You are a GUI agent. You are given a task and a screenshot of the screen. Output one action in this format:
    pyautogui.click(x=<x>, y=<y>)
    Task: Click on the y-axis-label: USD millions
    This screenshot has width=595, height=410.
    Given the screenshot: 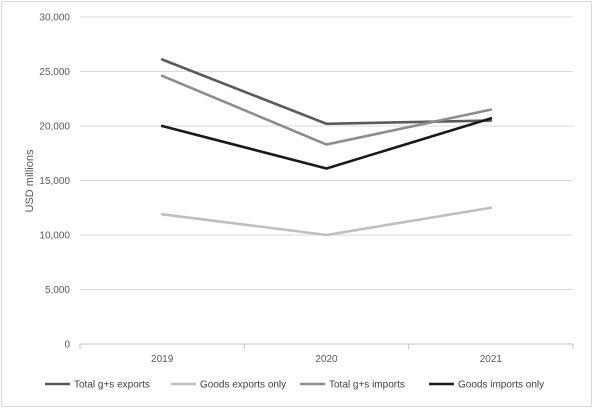 What is the action you would take?
    pyautogui.click(x=30, y=180)
    